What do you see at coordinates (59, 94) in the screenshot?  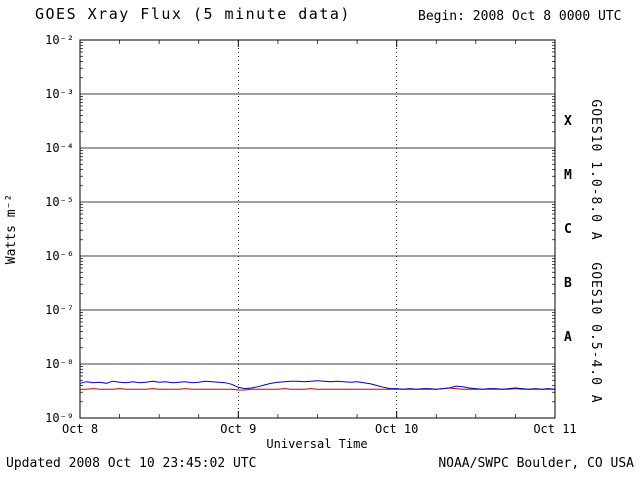 I see `y-tick-label: 10⁻³` at bounding box center [59, 94].